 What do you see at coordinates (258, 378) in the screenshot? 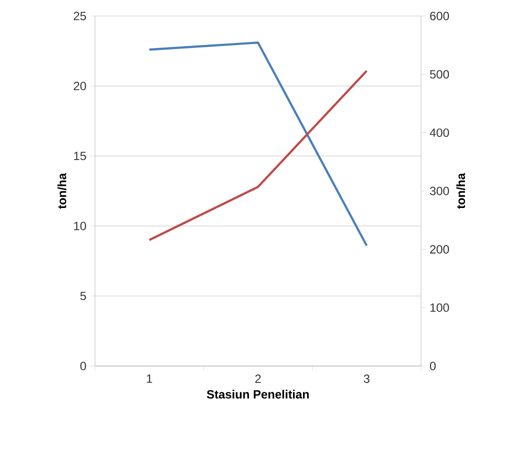
I see `x-tick-label: 2` at bounding box center [258, 378].